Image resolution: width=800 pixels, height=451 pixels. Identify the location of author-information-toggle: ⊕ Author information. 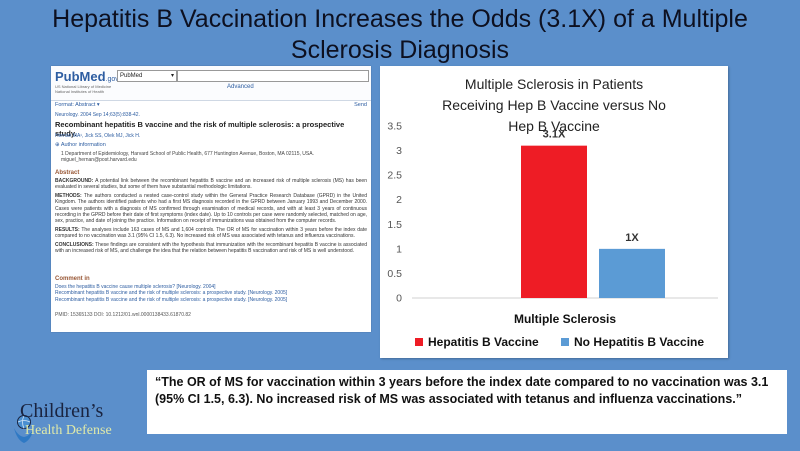
(80, 145).